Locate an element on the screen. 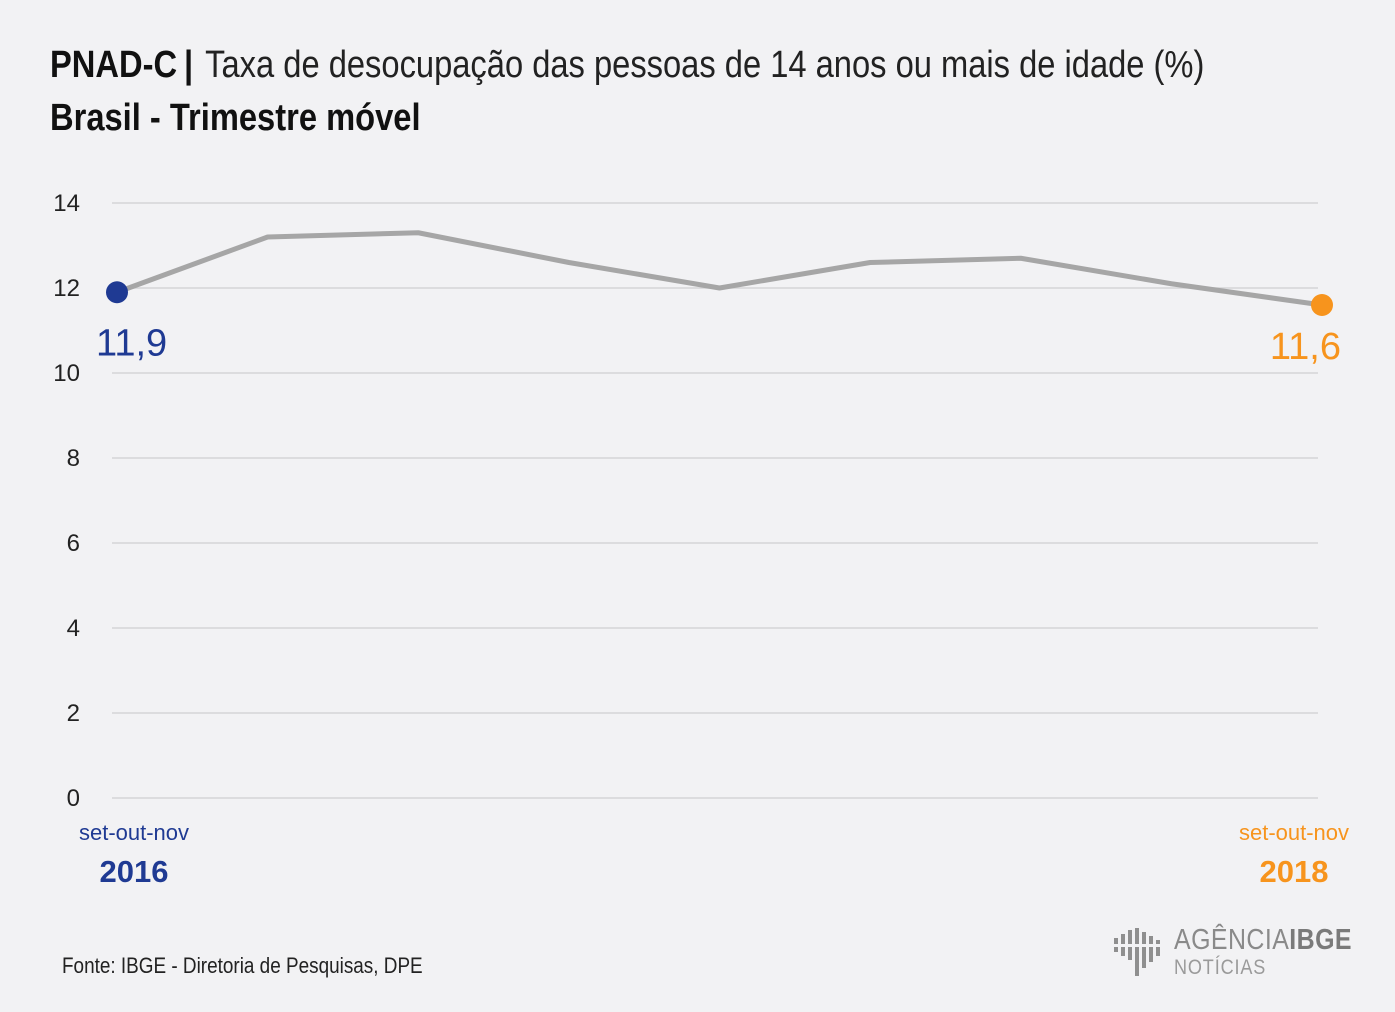 This screenshot has width=1395, height=1012. logo-tagline: NOTÍCIAS is located at coordinates (1220, 967).